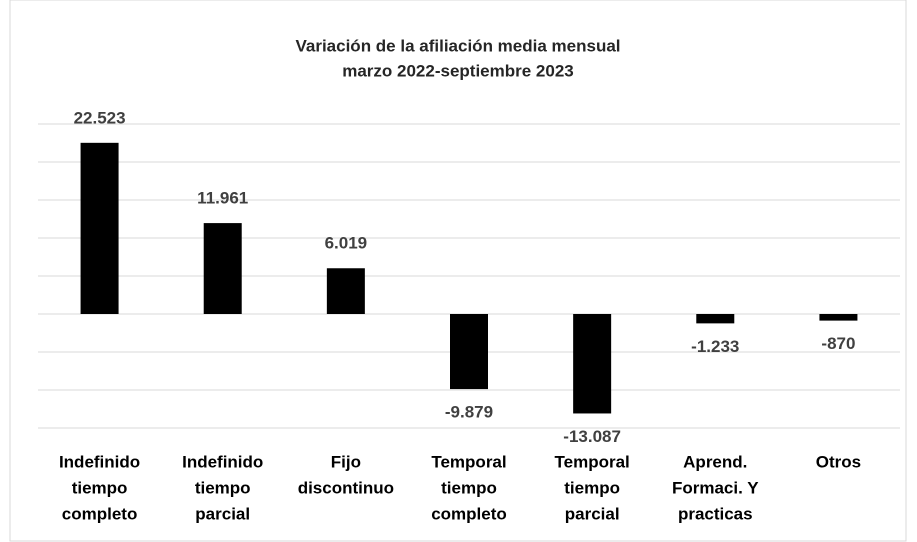 The width and height of the screenshot is (917, 542). Describe the element at coordinates (100, 117) in the screenshot. I see `data-label: 22.523` at that location.